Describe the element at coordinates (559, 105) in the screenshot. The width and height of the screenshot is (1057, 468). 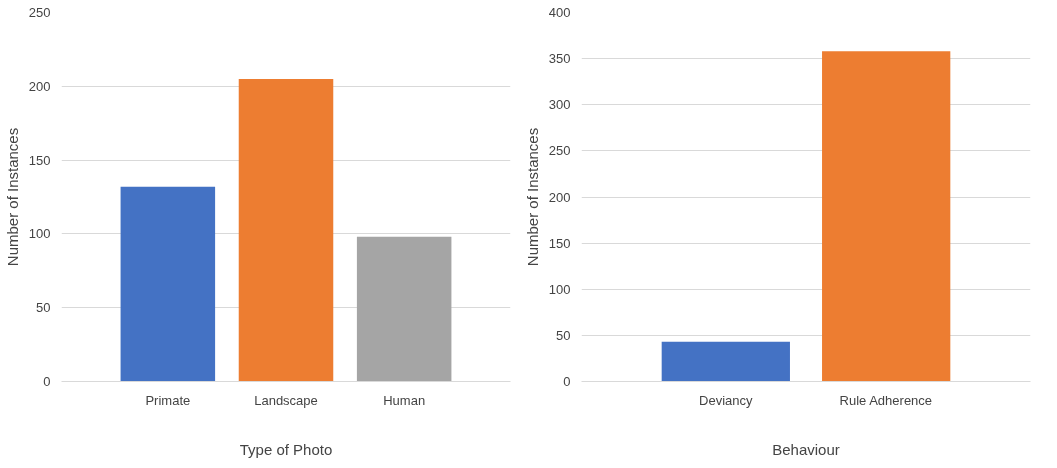
I see `y-tick-label: 300` at that location.